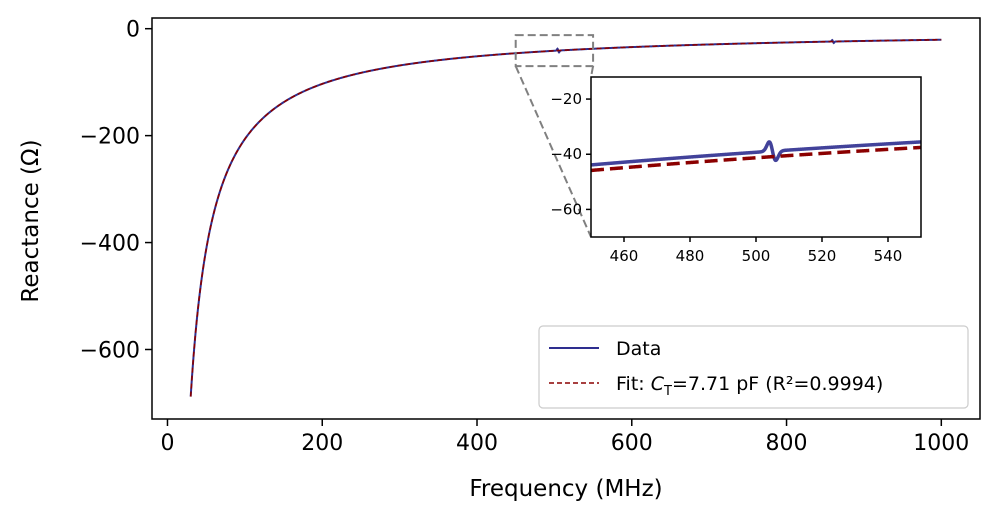 This screenshot has width=998, height=520. Describe the element at coordinates (941, 443) in the screenshot. I see `x-tick-label: 1000` at that location.